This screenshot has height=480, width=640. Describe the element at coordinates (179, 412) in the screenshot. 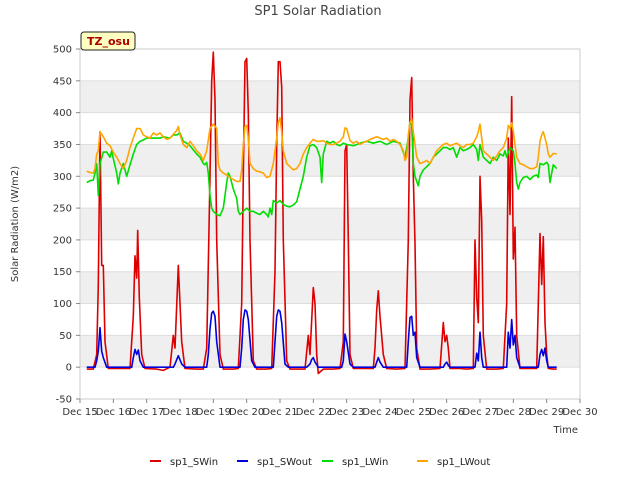

I see `x-tick-label: Dec 18` at that location.